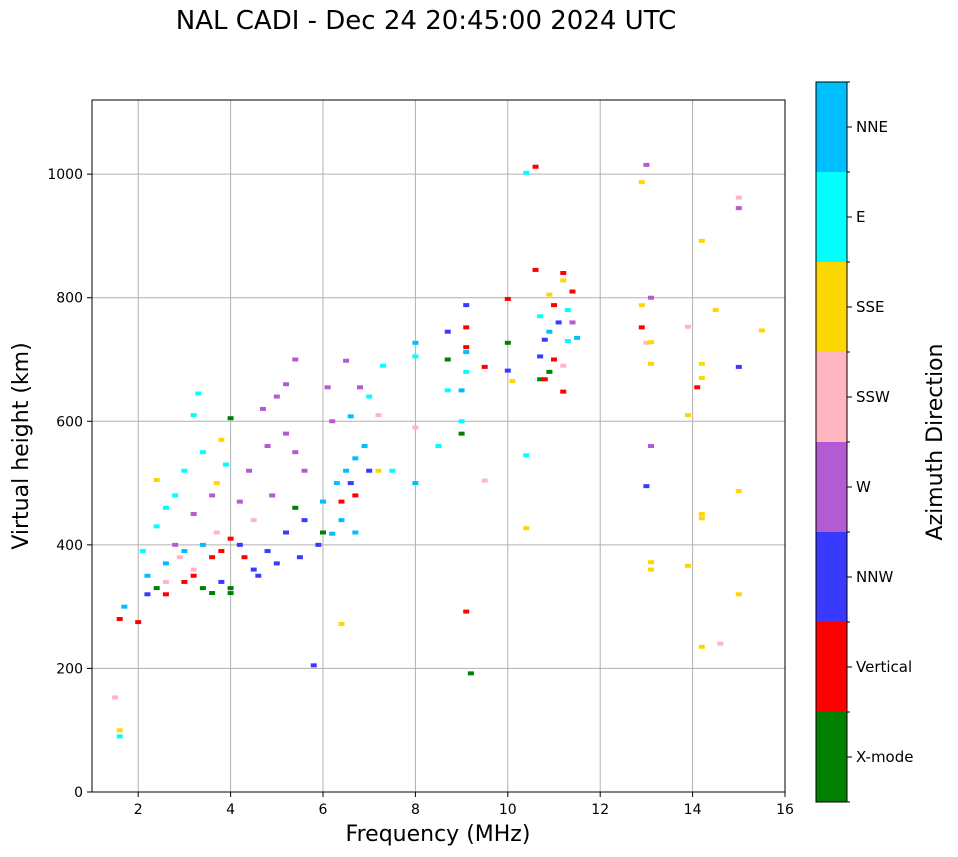 The height and width of the screenshot is (857, 958). What do you see at coordinates (438, 834) in the screenshot?
I see `x-axis-label: Frequency (MHz)` at bounding box center [438, 834].